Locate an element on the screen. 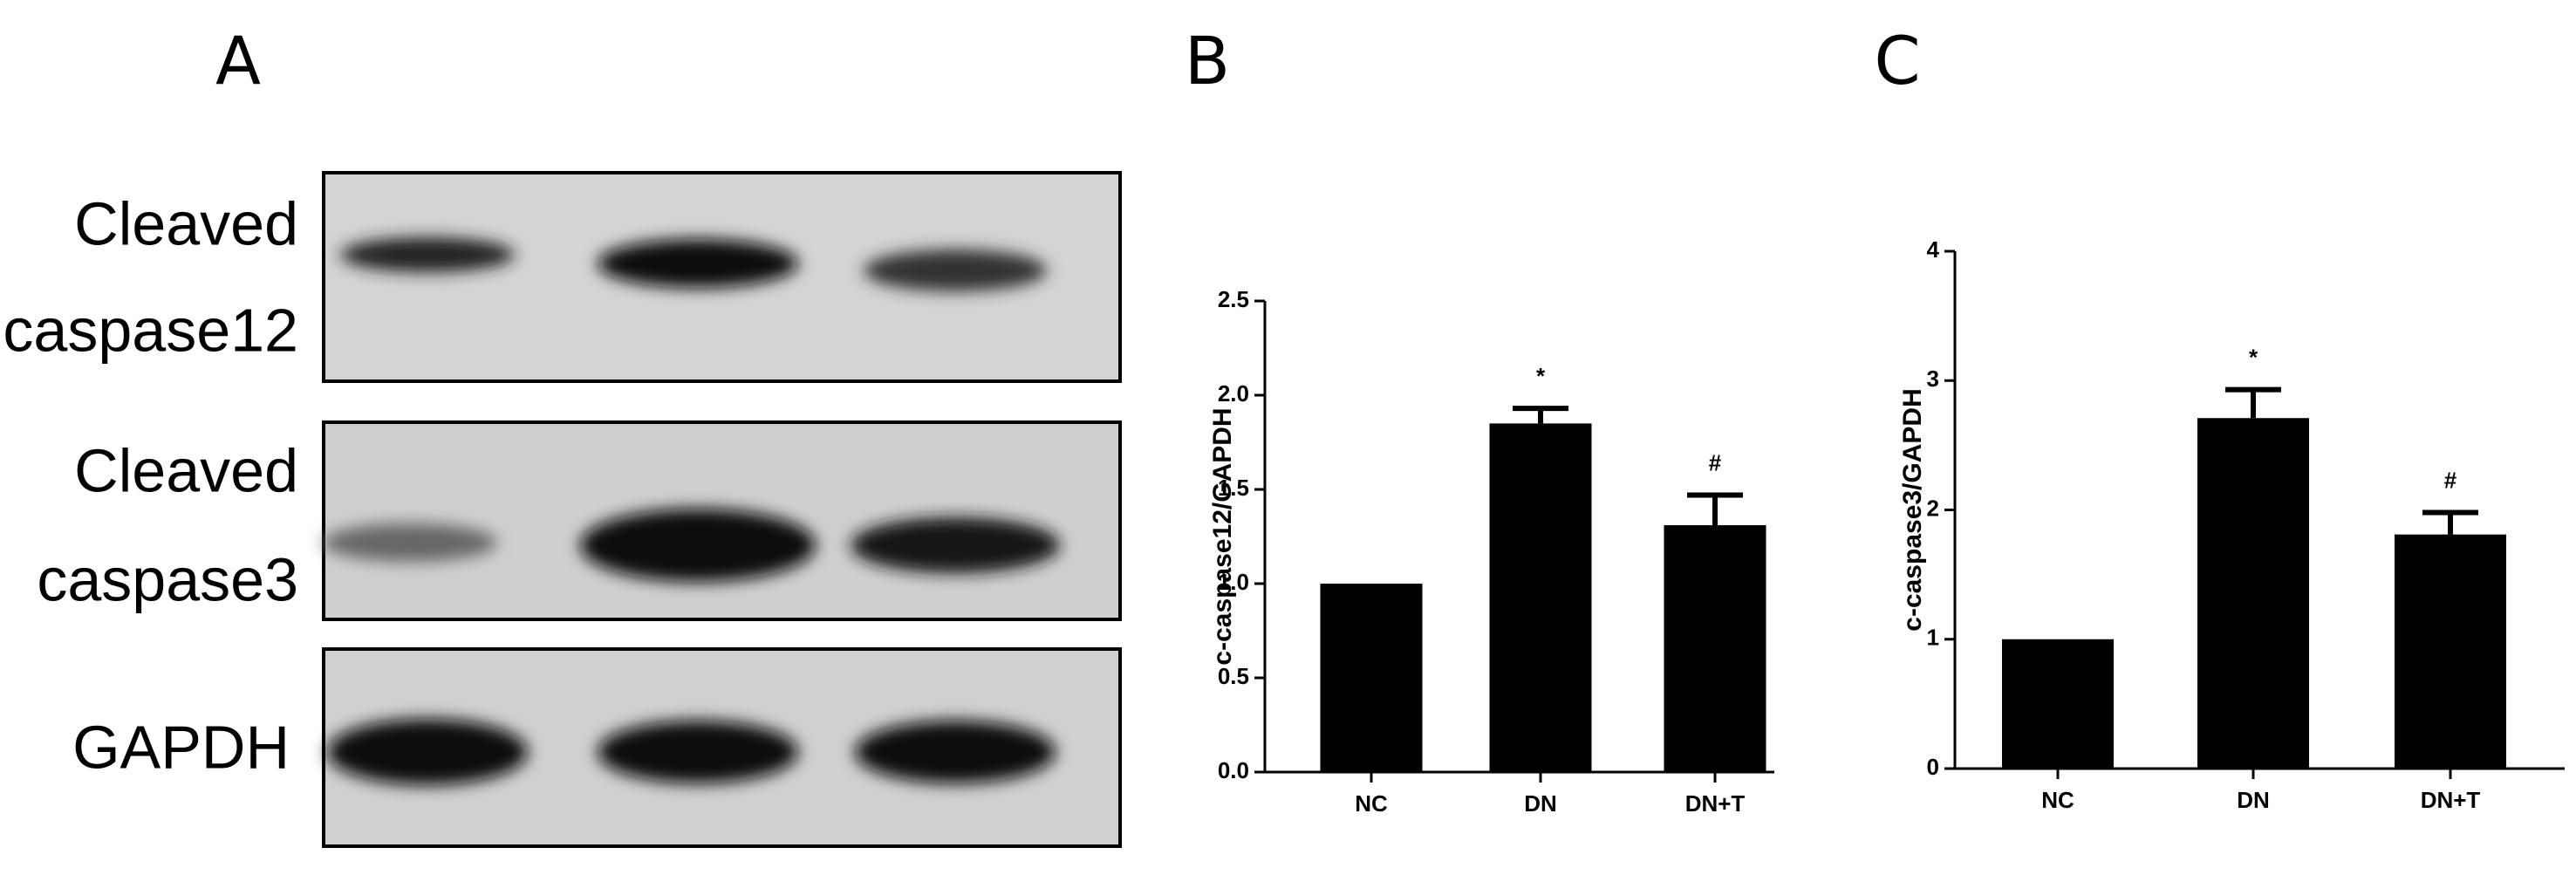 This screenshot has height=875, width=2576. y-tick-label: 3 is located at coordinates (1933, 379).